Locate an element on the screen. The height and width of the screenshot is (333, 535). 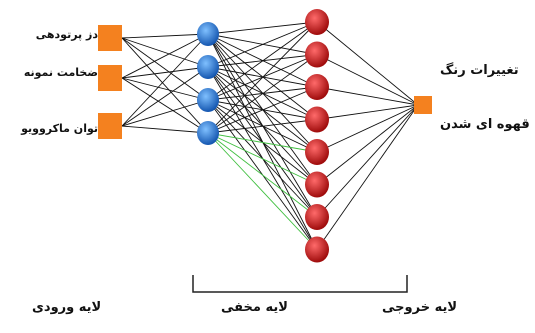
final-output-node is located at coordinates (423, 105).